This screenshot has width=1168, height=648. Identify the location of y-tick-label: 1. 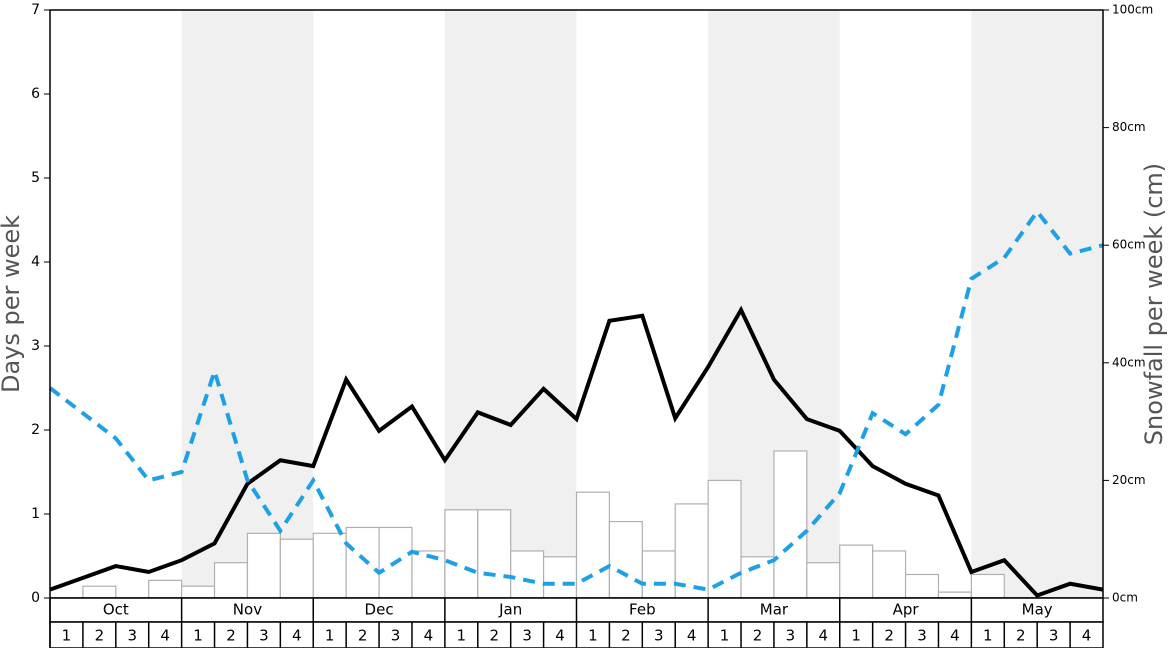
(35, 514).